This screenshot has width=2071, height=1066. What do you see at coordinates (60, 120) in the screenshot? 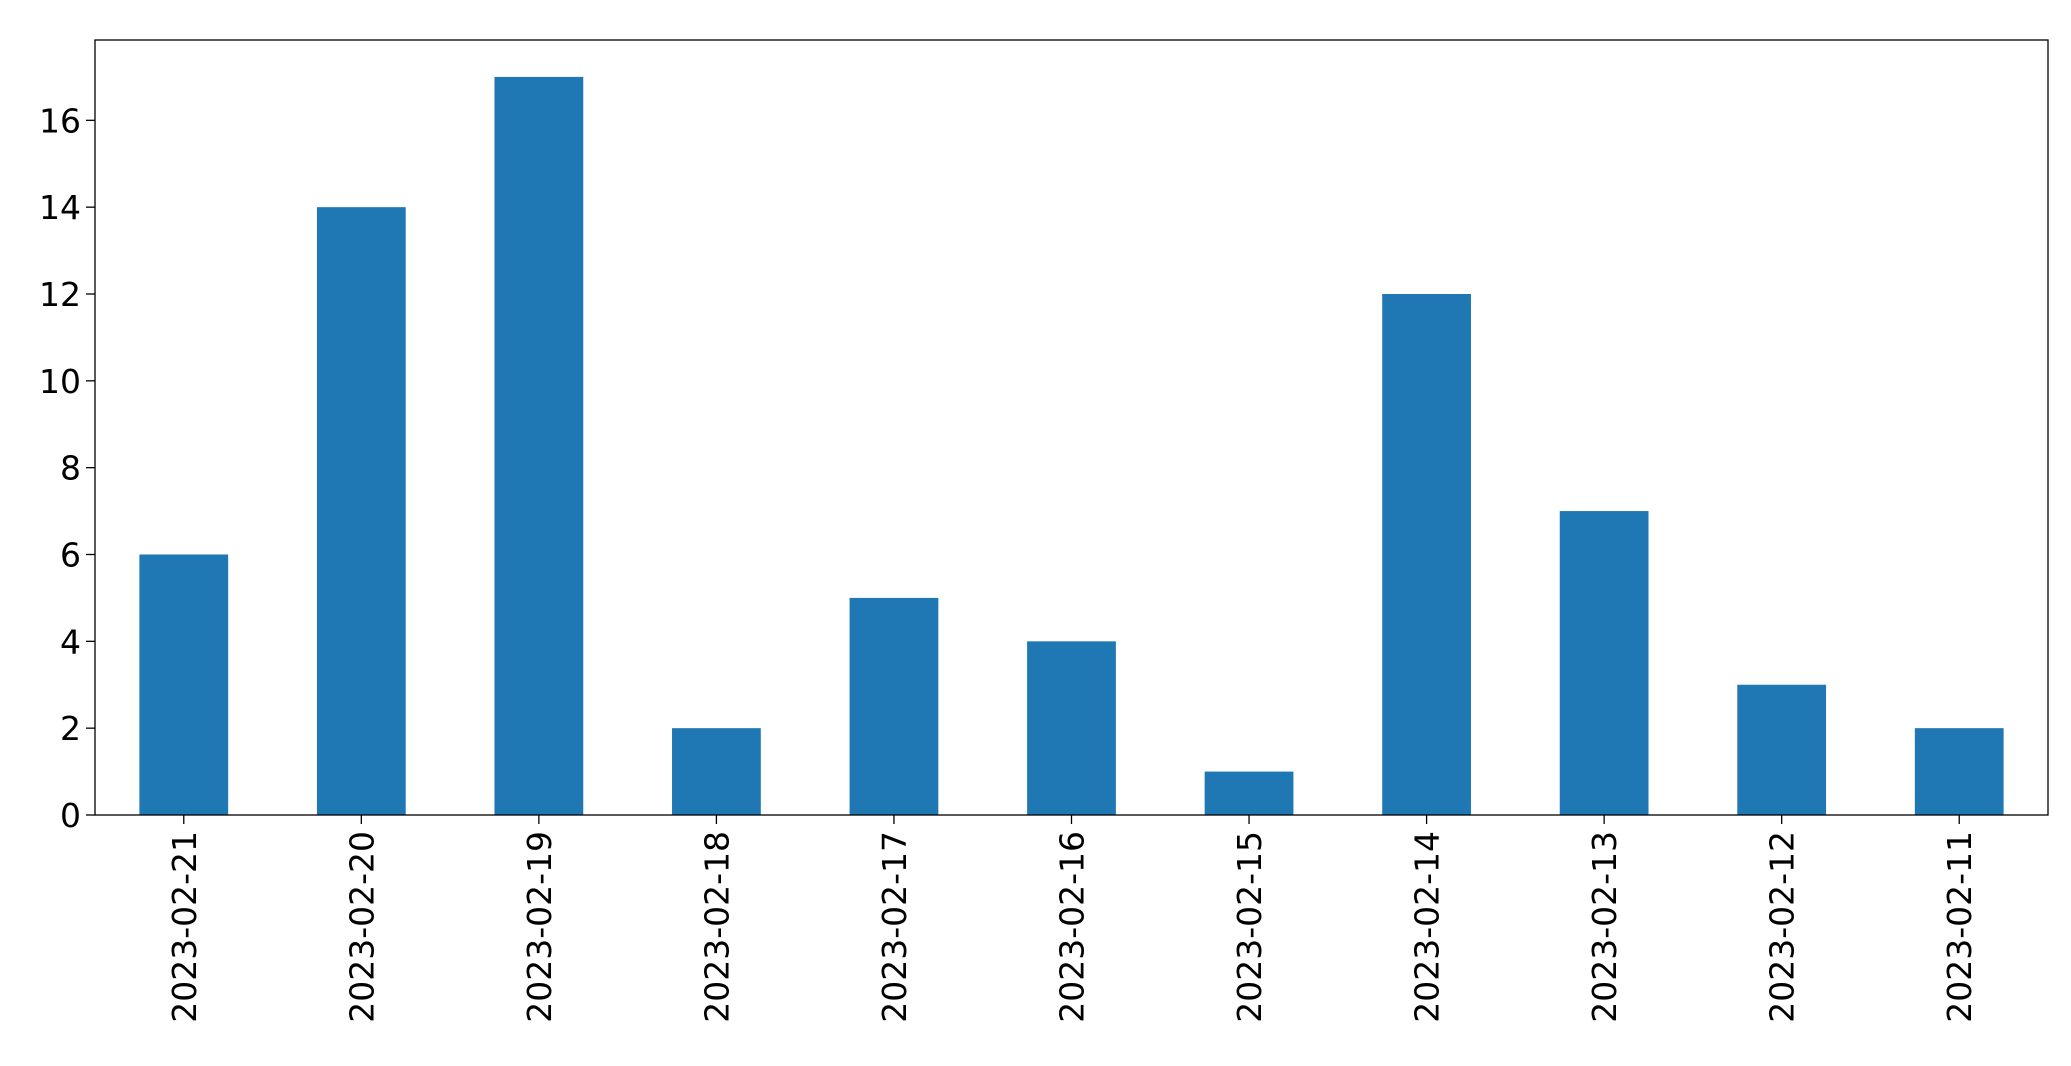
I see `y-tick-label: 16` at bounding box center [60, 120].